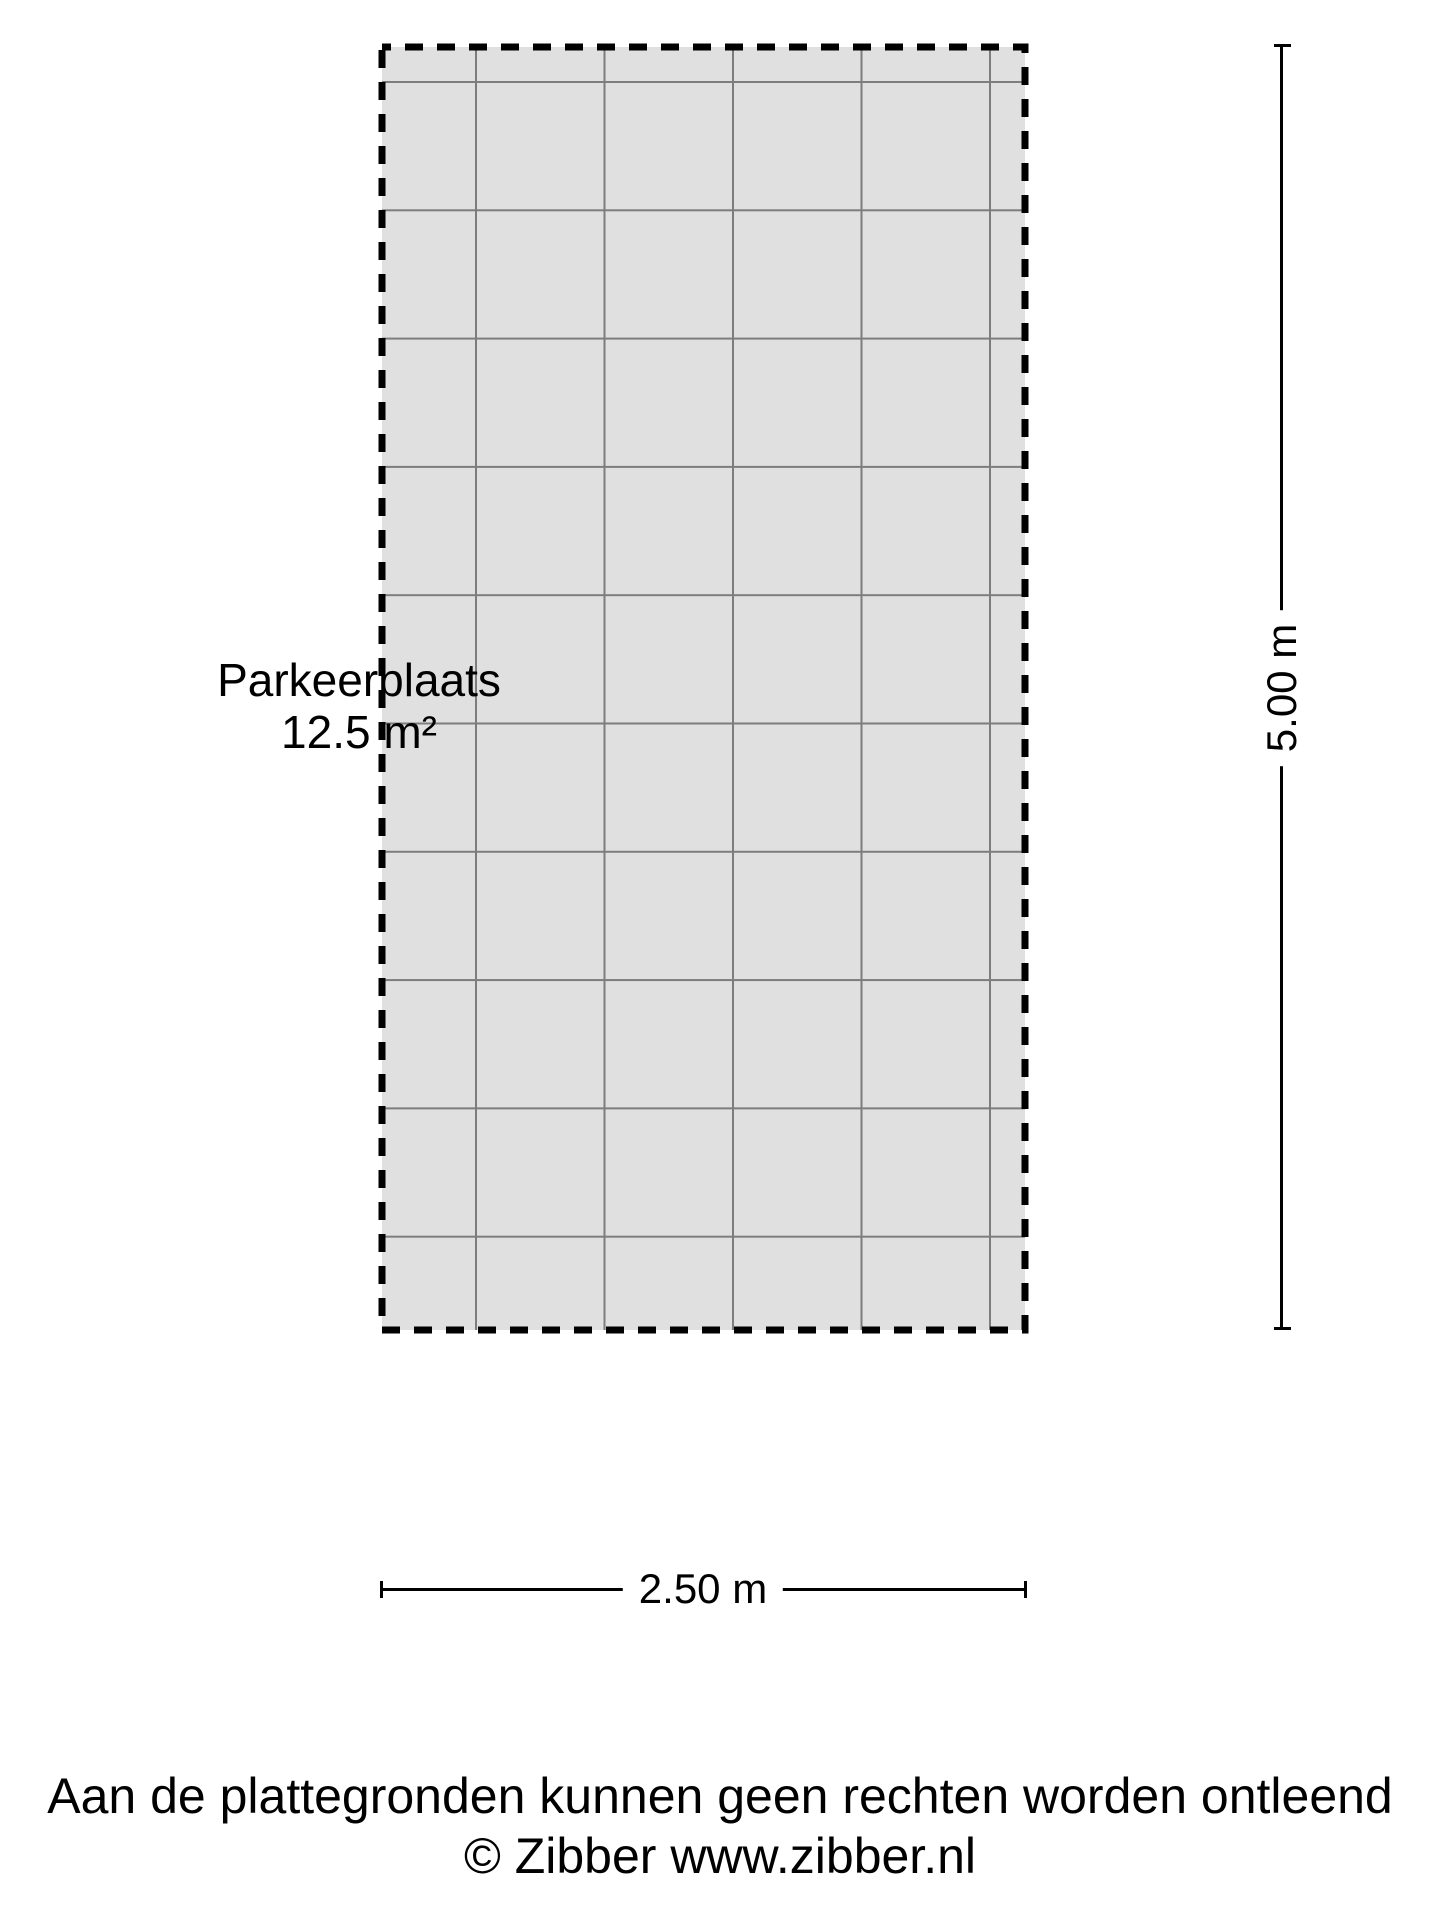 The height and width of the screenshot is (1920, 1440). Describe the element at coordinates (359, 732) in the screenshot. I see `room-area: 12.5 m²` at that location.